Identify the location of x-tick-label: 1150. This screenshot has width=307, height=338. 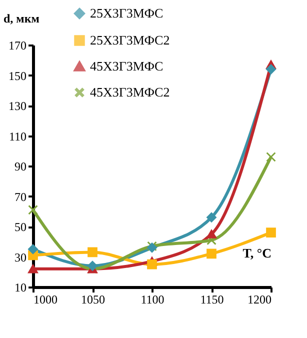
(212, 299).